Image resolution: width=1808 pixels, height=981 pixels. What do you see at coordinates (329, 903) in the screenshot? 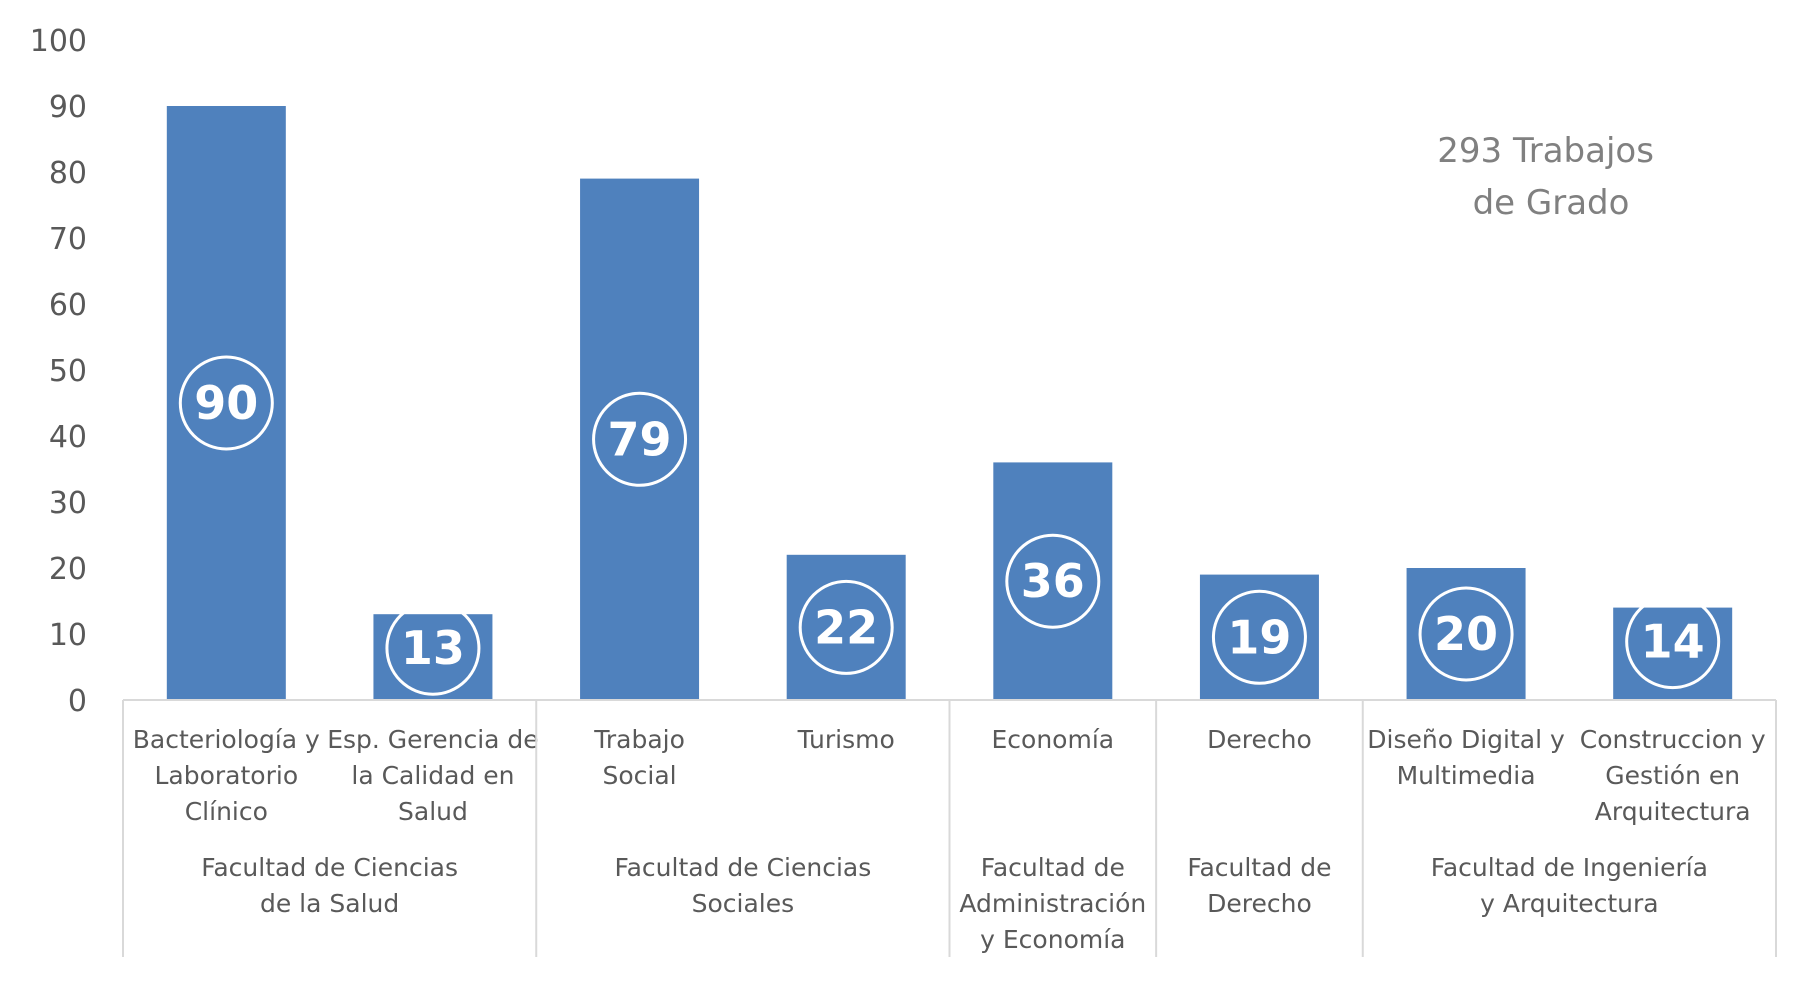
I see `group-label-line: de la Salud` at bounding box center [329, 903].